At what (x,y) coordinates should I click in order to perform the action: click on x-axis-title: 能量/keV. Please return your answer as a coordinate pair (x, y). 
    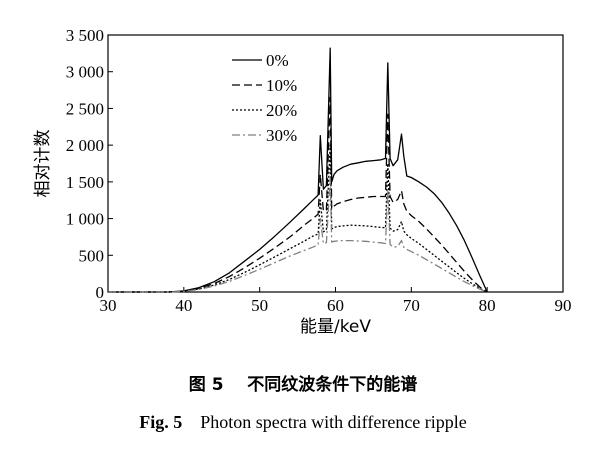
    Looking at the image, I should click on (335, 327).